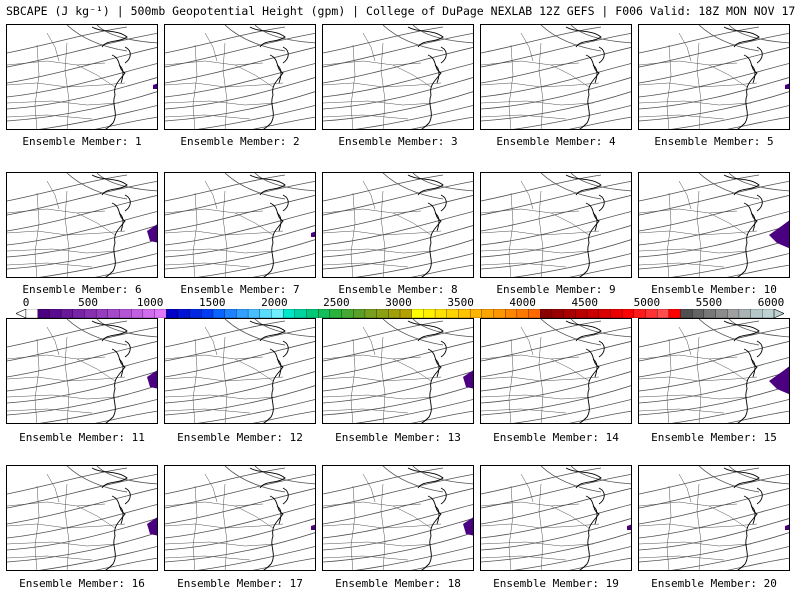 The height and width of the screenshot is (600, 800). I want to click on sbcape-colorbar, so click(400, 313).